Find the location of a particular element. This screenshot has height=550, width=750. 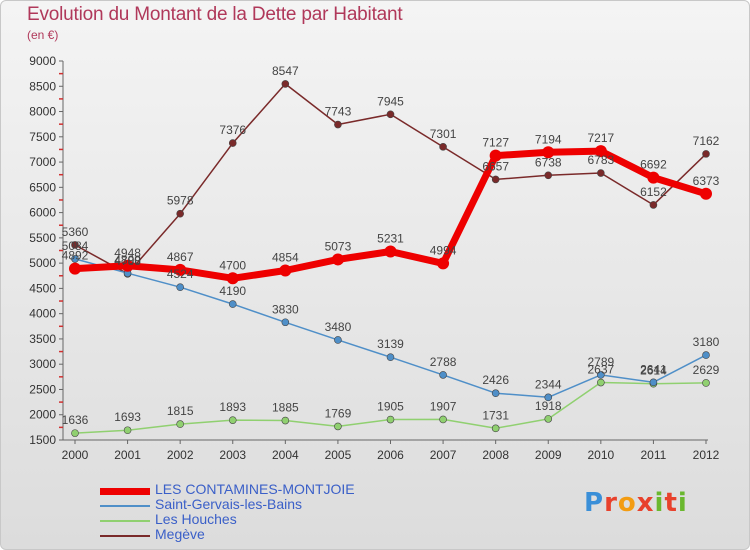

data-label: 5231 is located at coordinates (390, 238).